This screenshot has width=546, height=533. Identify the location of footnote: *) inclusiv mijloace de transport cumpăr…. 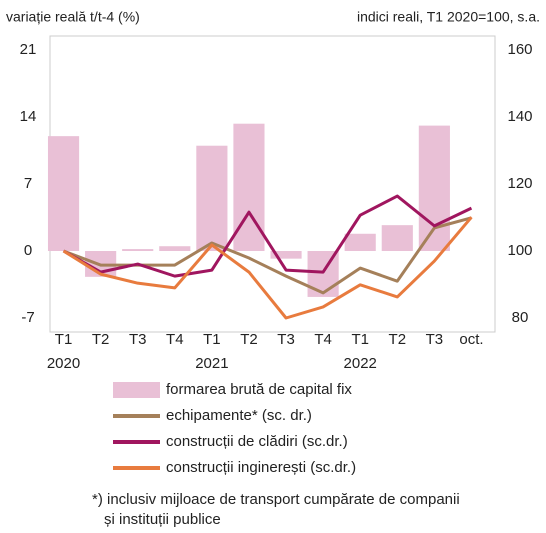
(276, 499).